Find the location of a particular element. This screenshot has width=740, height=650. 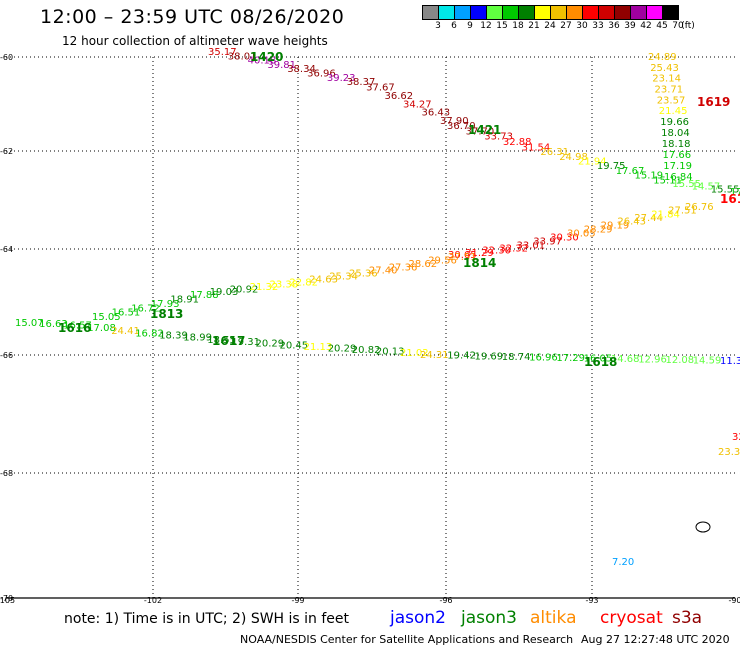

wave-height-value: 19.42 is located at coordinates (461, 356).